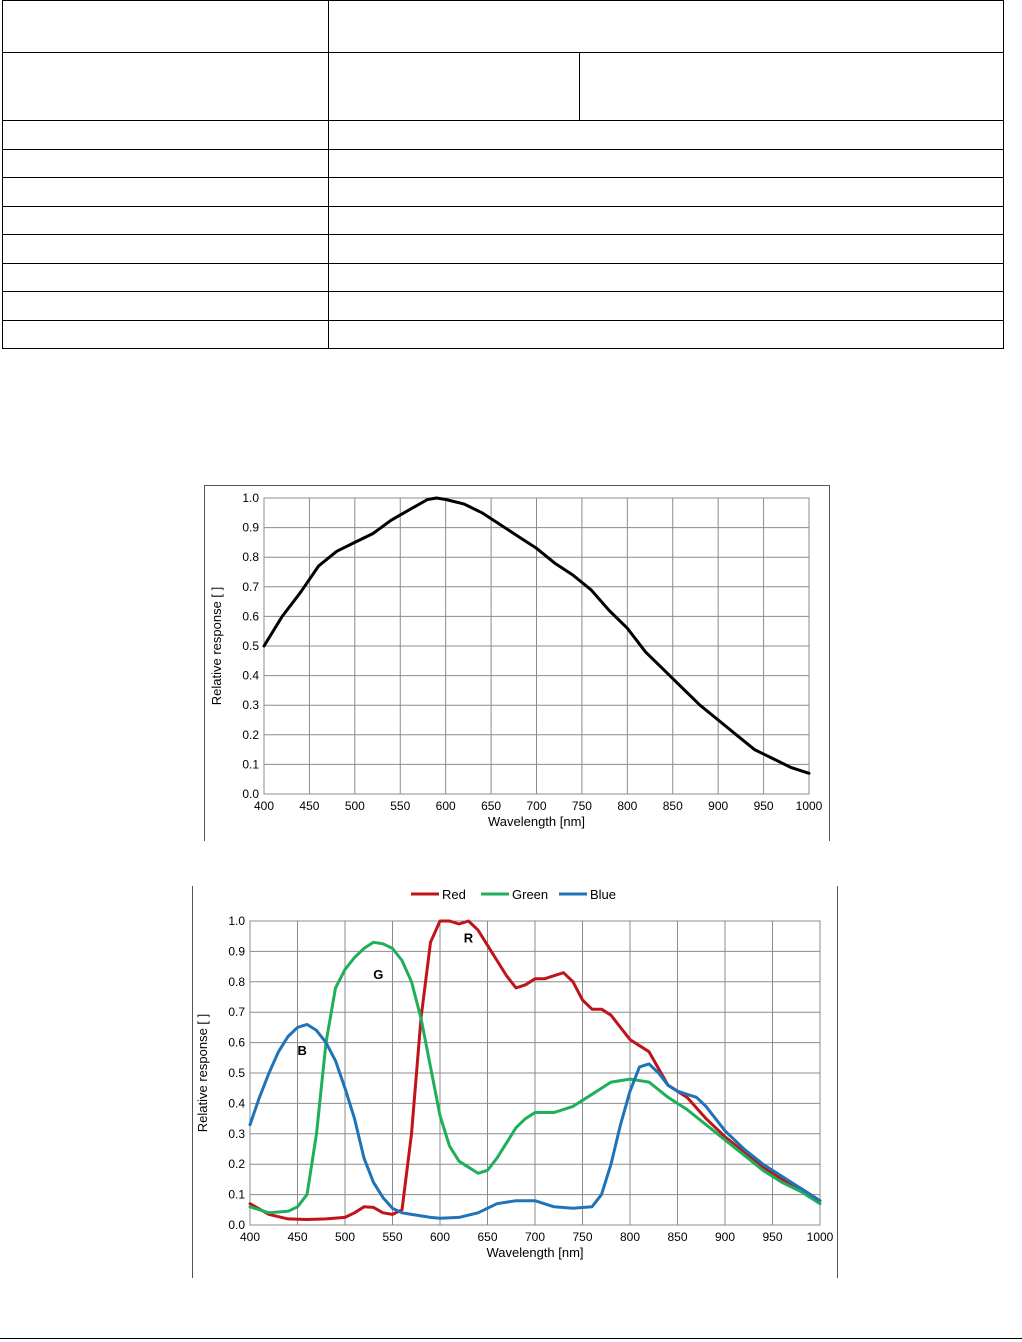  I want to click on legend-label-red: Red, so click(454, 894).